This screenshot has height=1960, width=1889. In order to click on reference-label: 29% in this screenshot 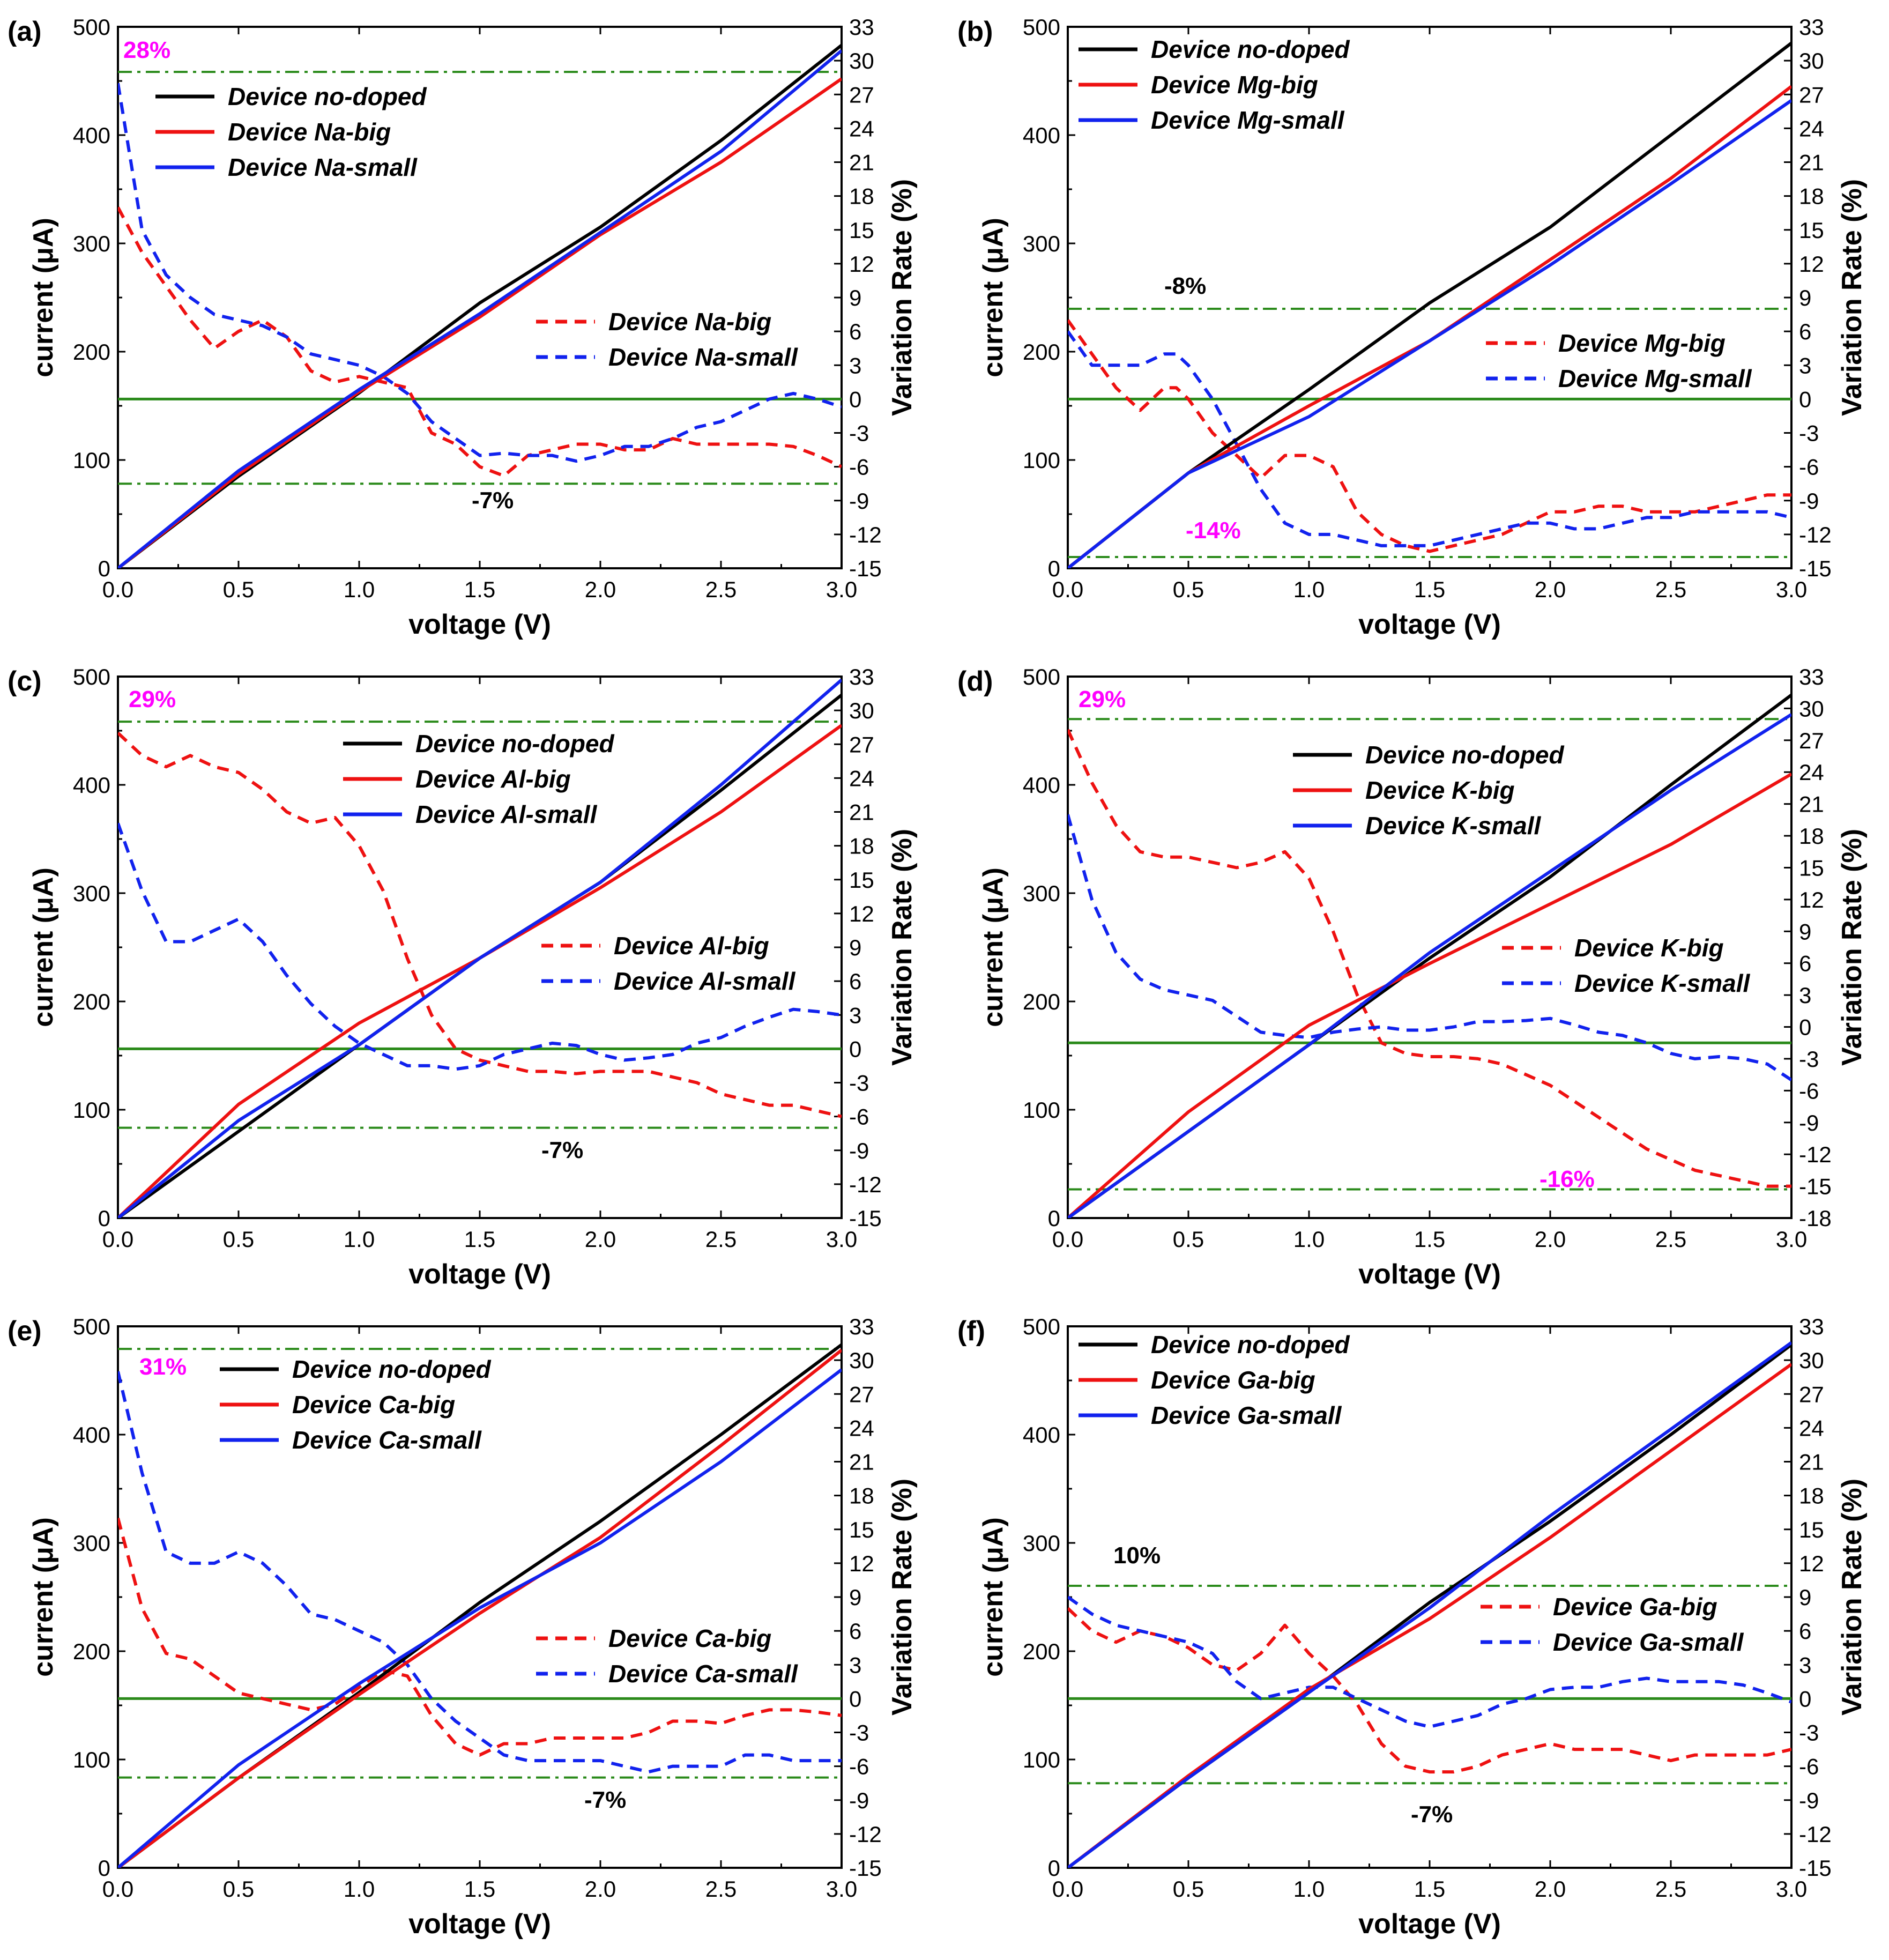, I will do `click(1102, 699)`.